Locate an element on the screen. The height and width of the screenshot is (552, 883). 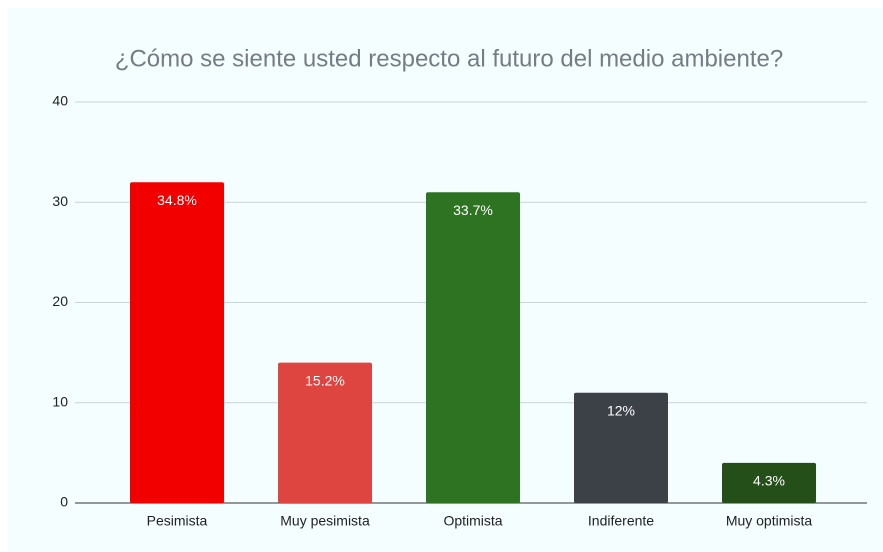
data-label: 12% is located at coordinates (621, 410).